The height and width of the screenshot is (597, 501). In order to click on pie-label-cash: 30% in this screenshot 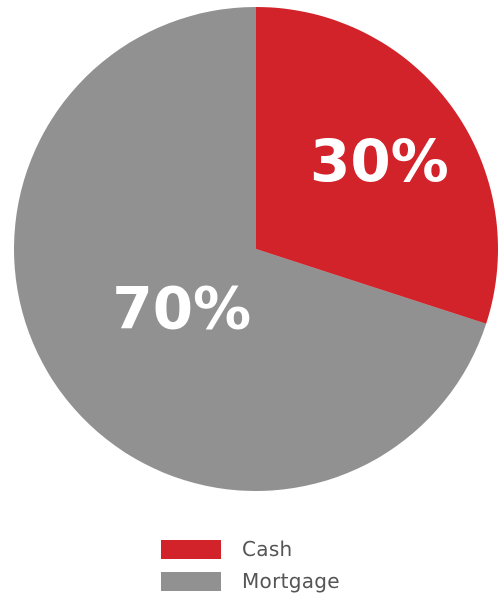, I will do `click(379, 161)`.